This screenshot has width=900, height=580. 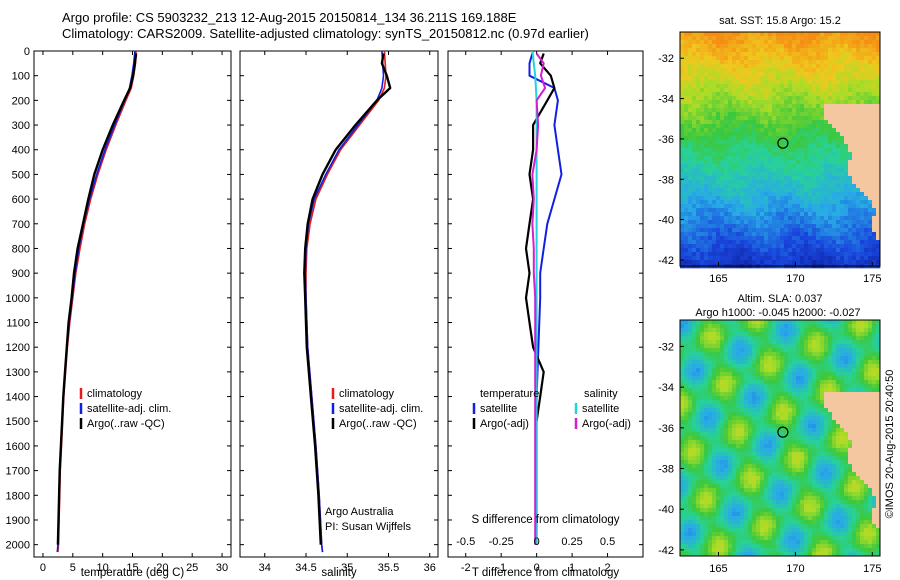 I want to click on y-tick-label: 1200, so click(x=18, y=348).